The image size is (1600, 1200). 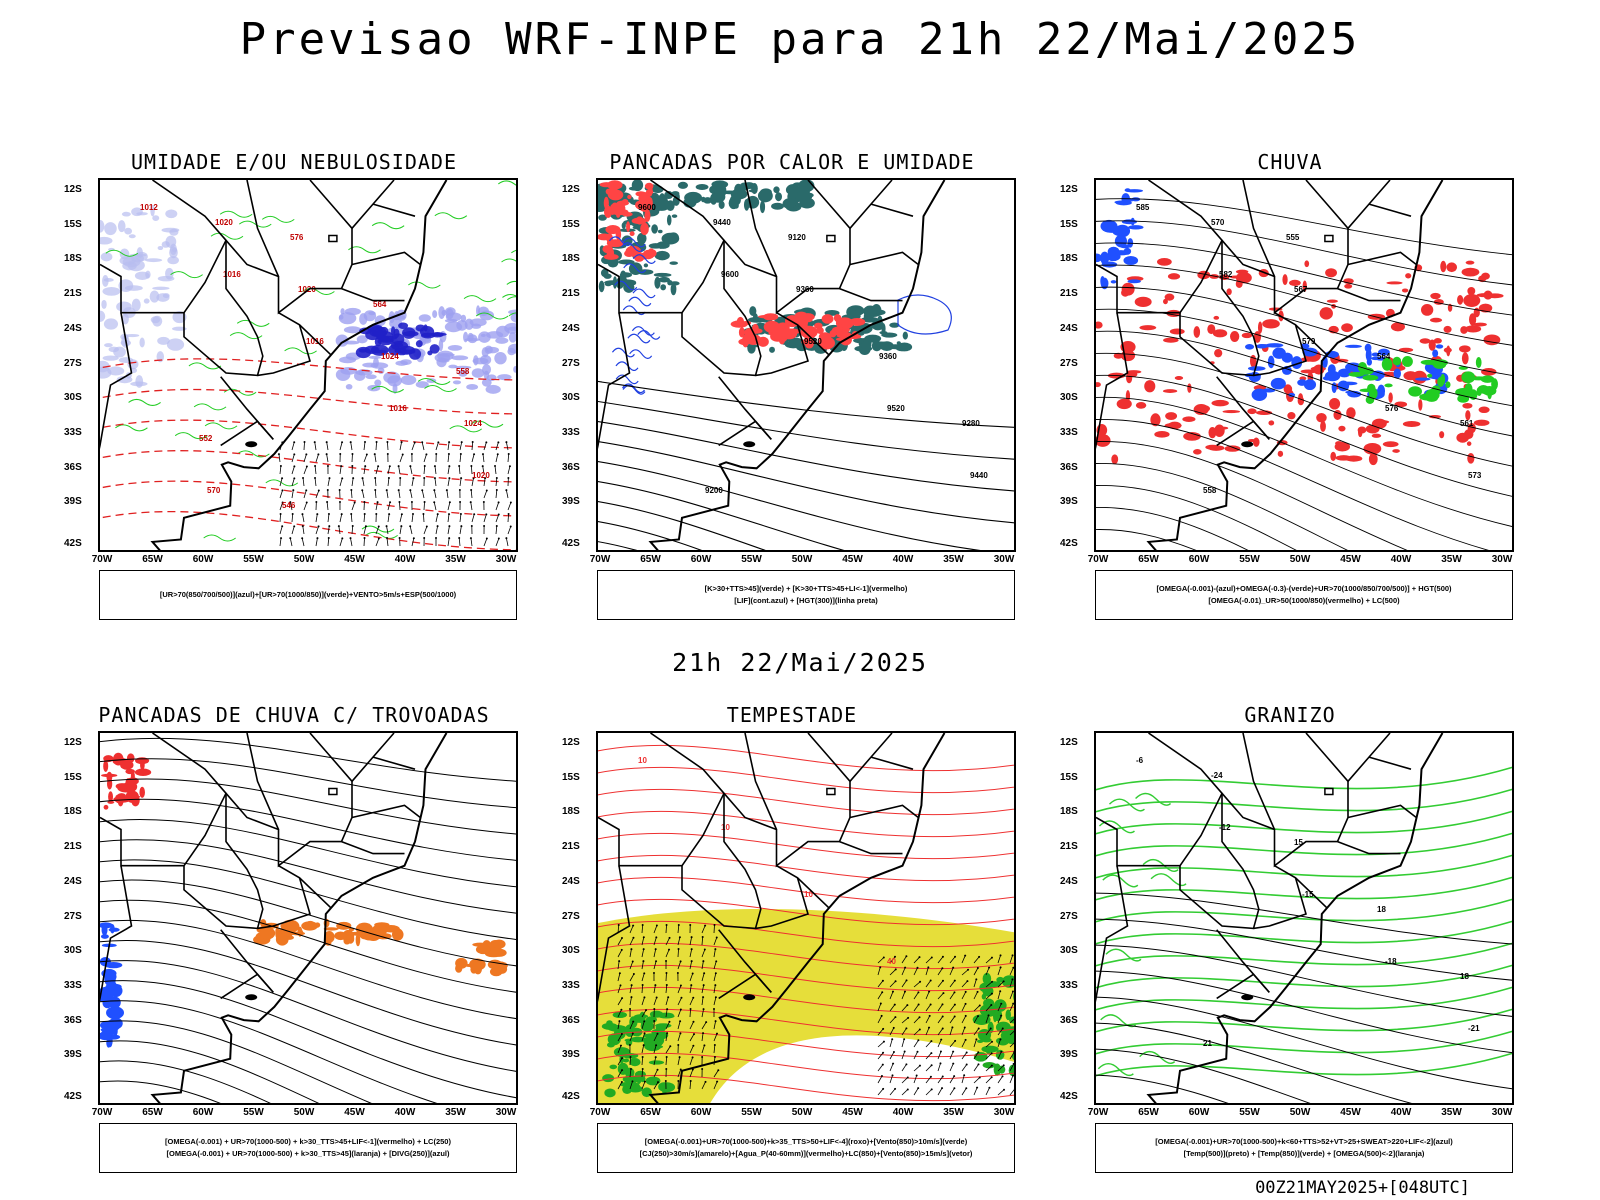 I want to click on contour-label: 9360, so click(x=888, y=356).